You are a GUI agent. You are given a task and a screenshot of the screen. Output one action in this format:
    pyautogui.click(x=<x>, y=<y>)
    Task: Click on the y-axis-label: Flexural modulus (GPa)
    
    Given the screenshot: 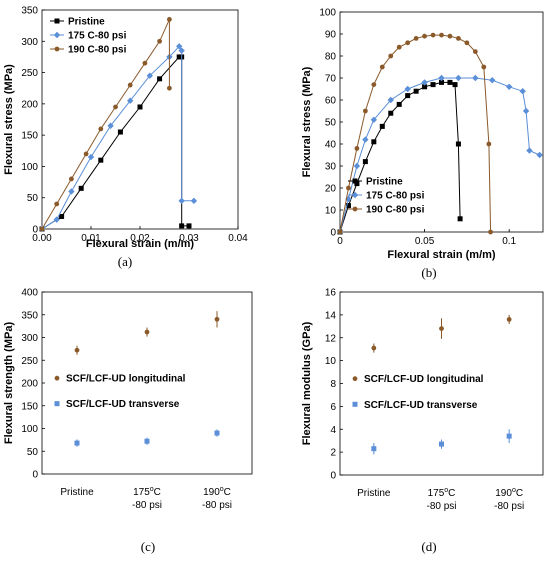 What is the action you would take?
    pyautogui.click(x=307, y=383)
    